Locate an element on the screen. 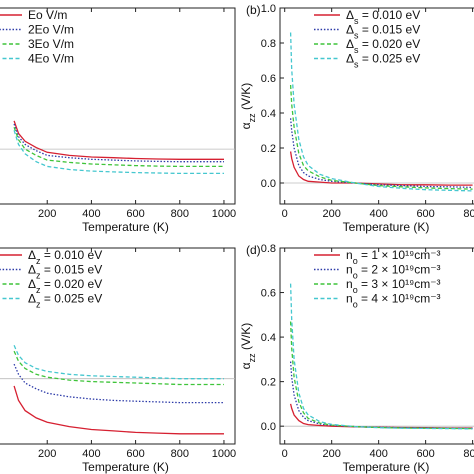 This screenshot has width=474, height=474. legend-entry: Δz = 0.025 eV is located at coordinates (65, 301).